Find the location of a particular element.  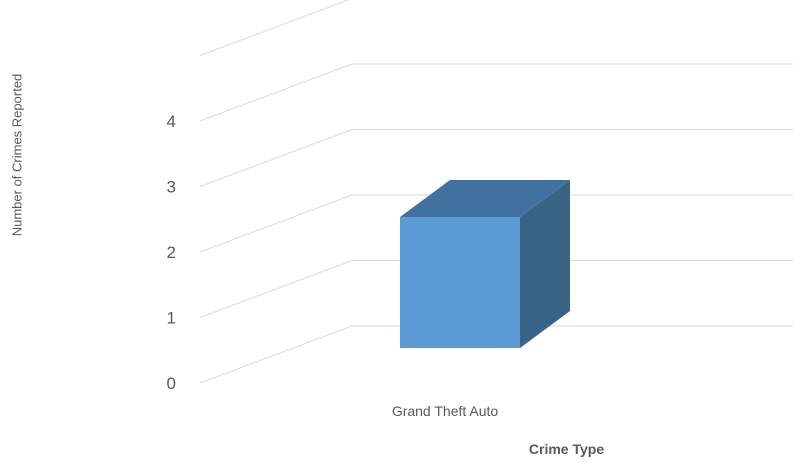

x-tick-label: Grand Theft Auto is located at coordinates (445, 411).